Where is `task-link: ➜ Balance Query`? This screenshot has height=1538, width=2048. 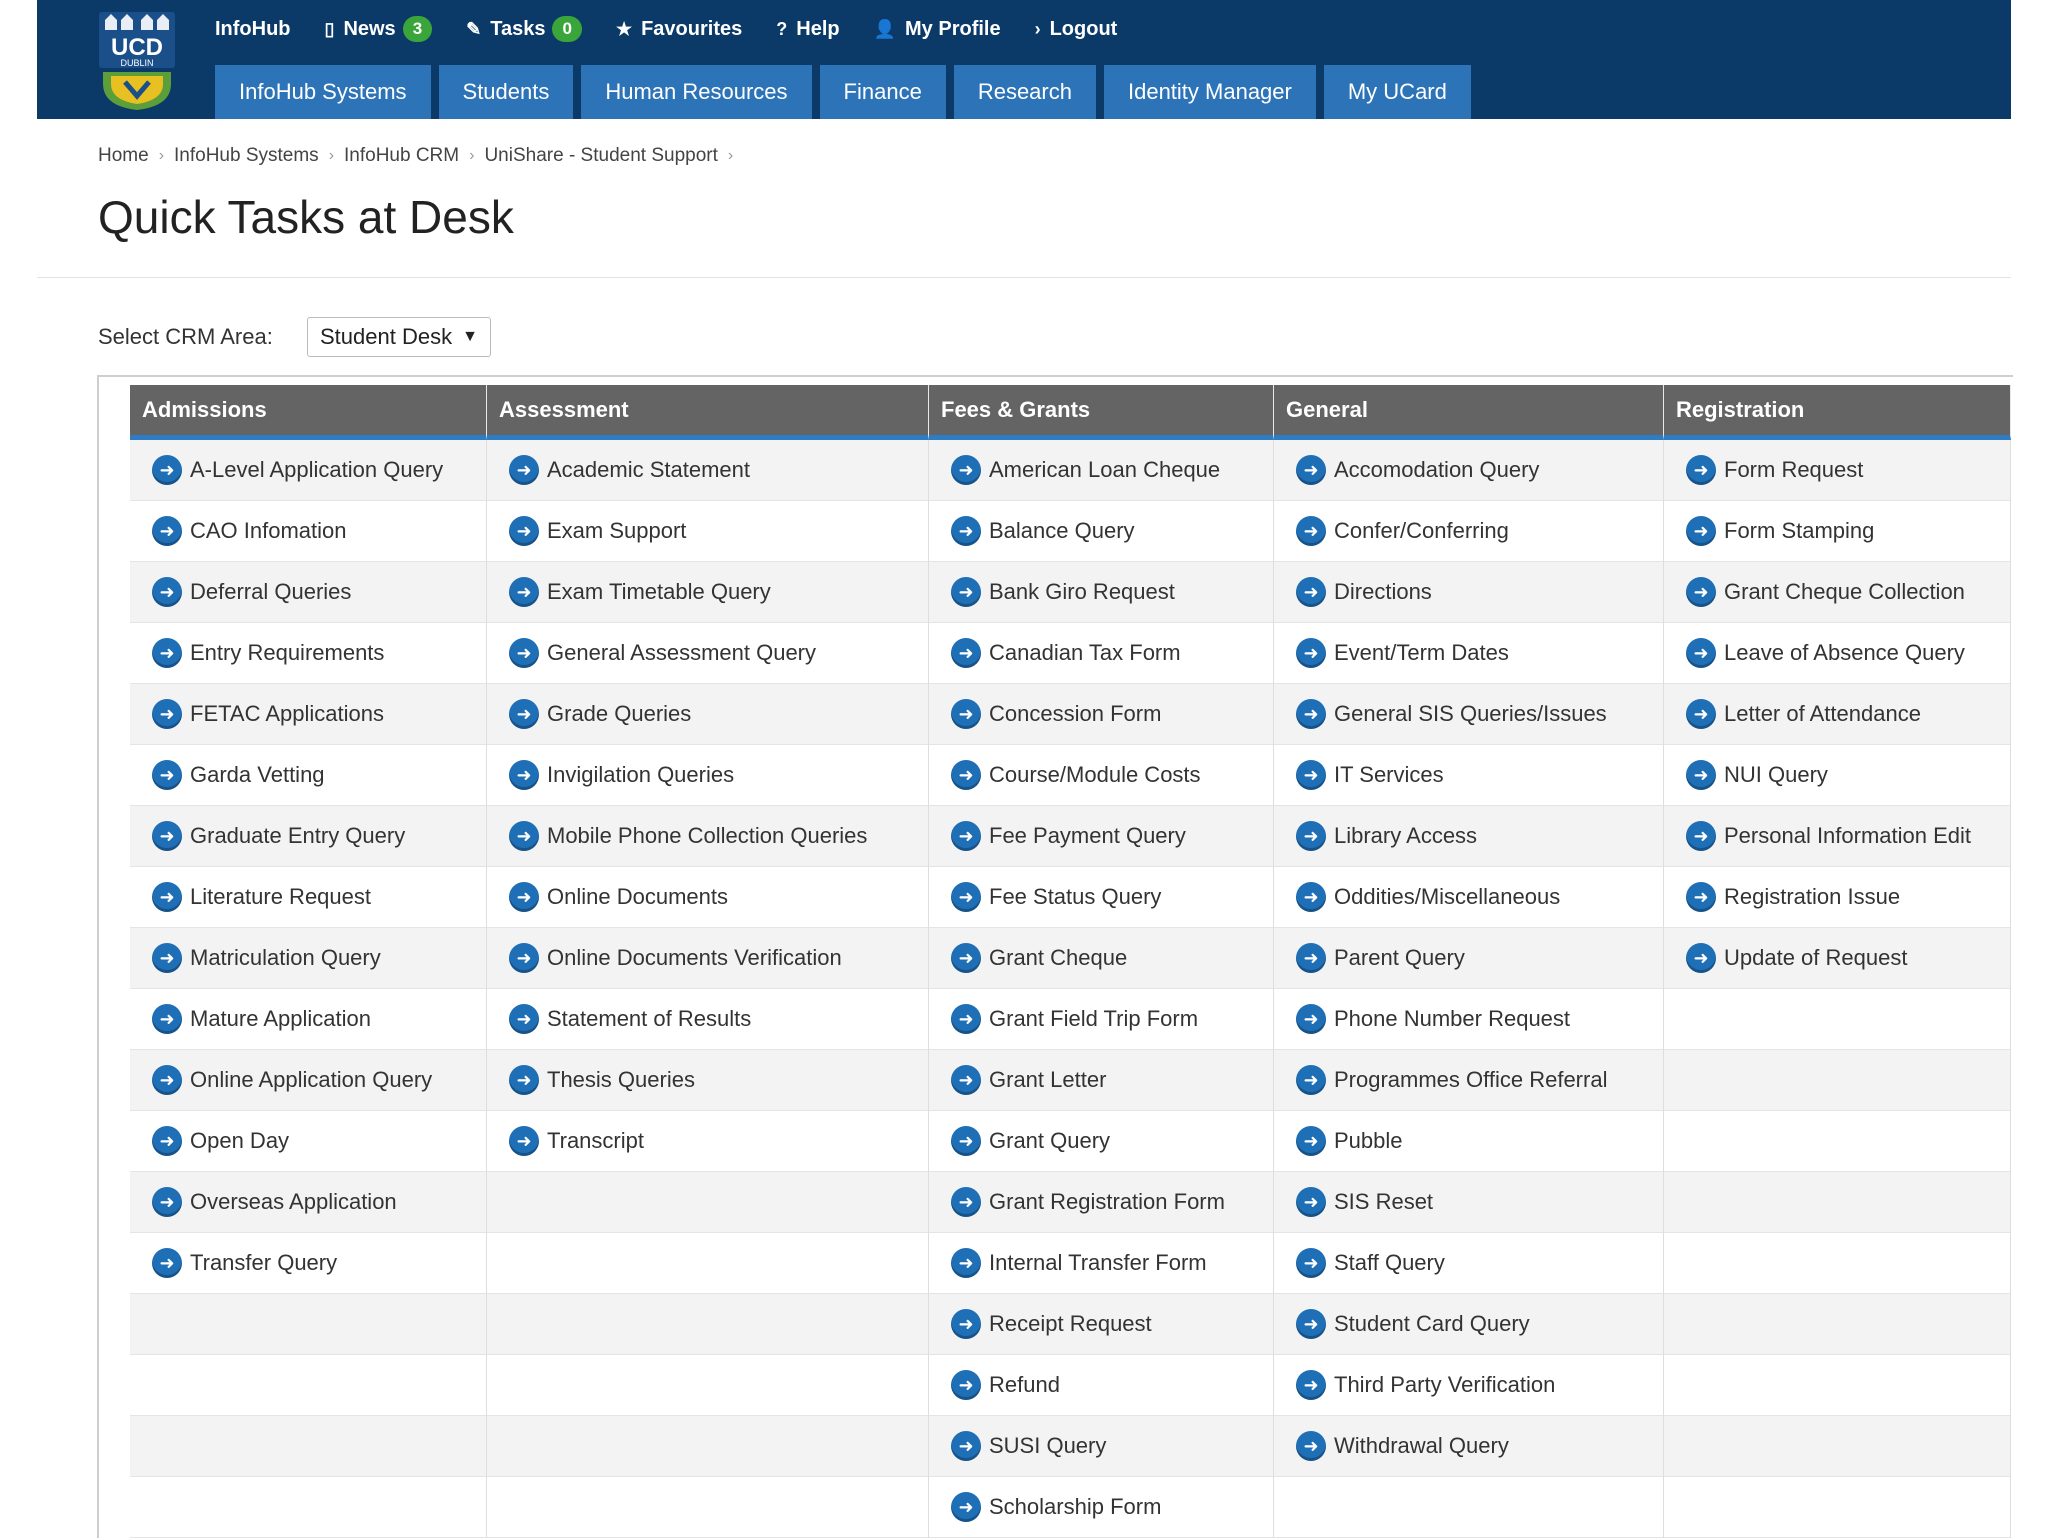
task-link: ➜ Balance Query is located at coordinates (1101, 531).